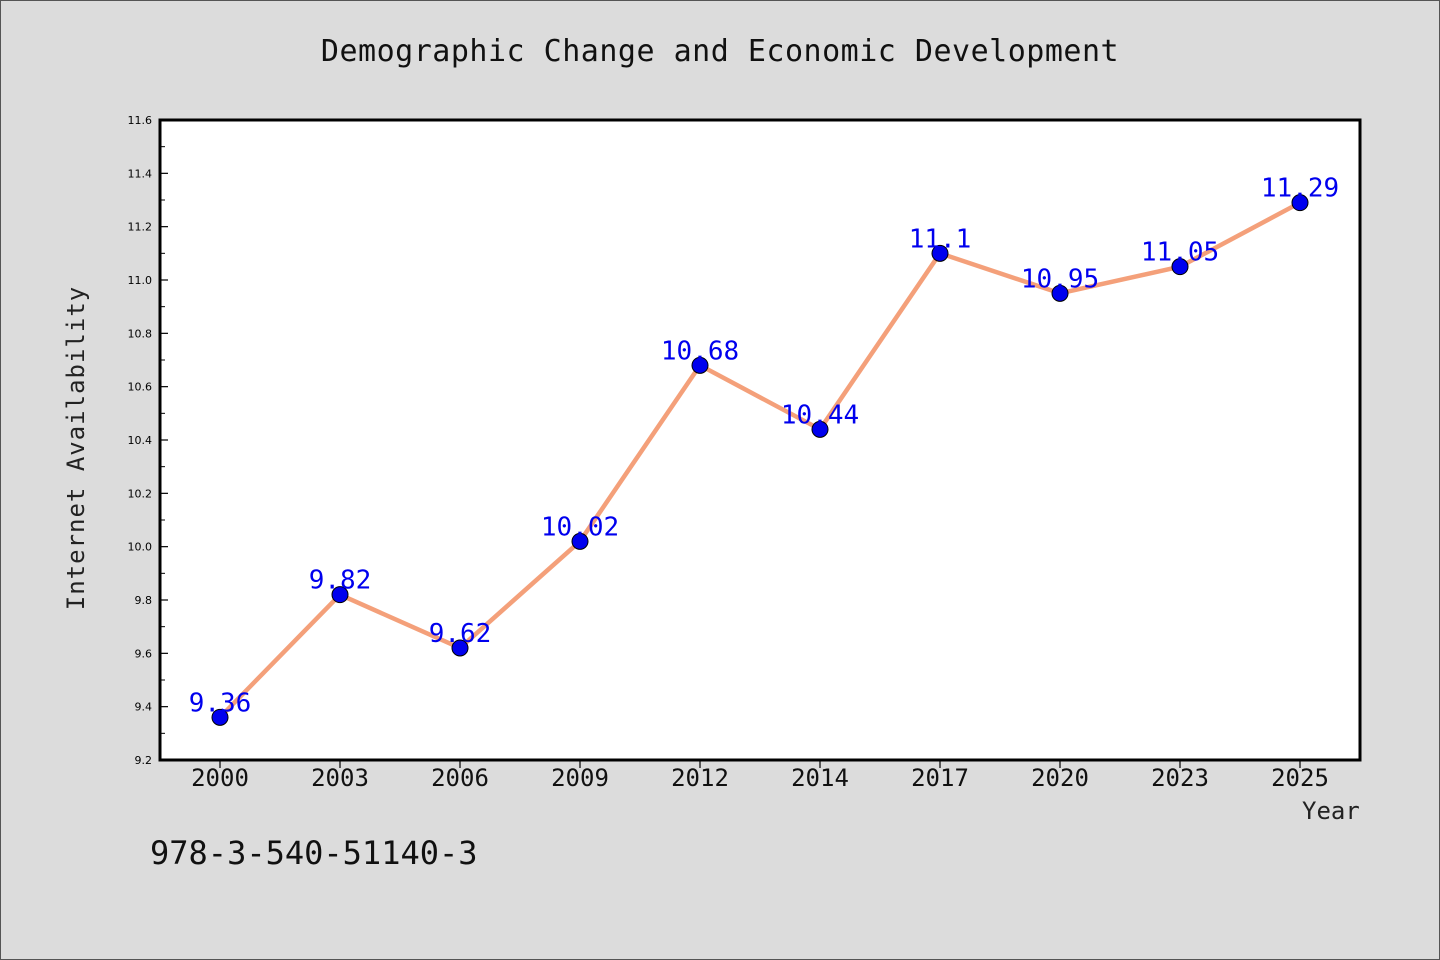  Describe the element at coordinates (340, 778) in the screenshot. I see `x-tick-label: 2003` at that location.